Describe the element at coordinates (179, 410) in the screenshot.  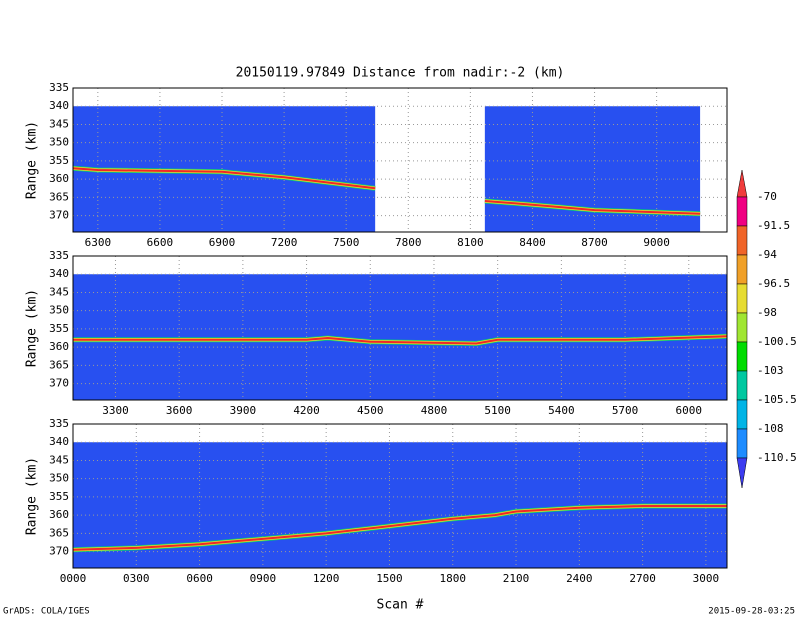
I see `x-tick-label: 3600` at that location.